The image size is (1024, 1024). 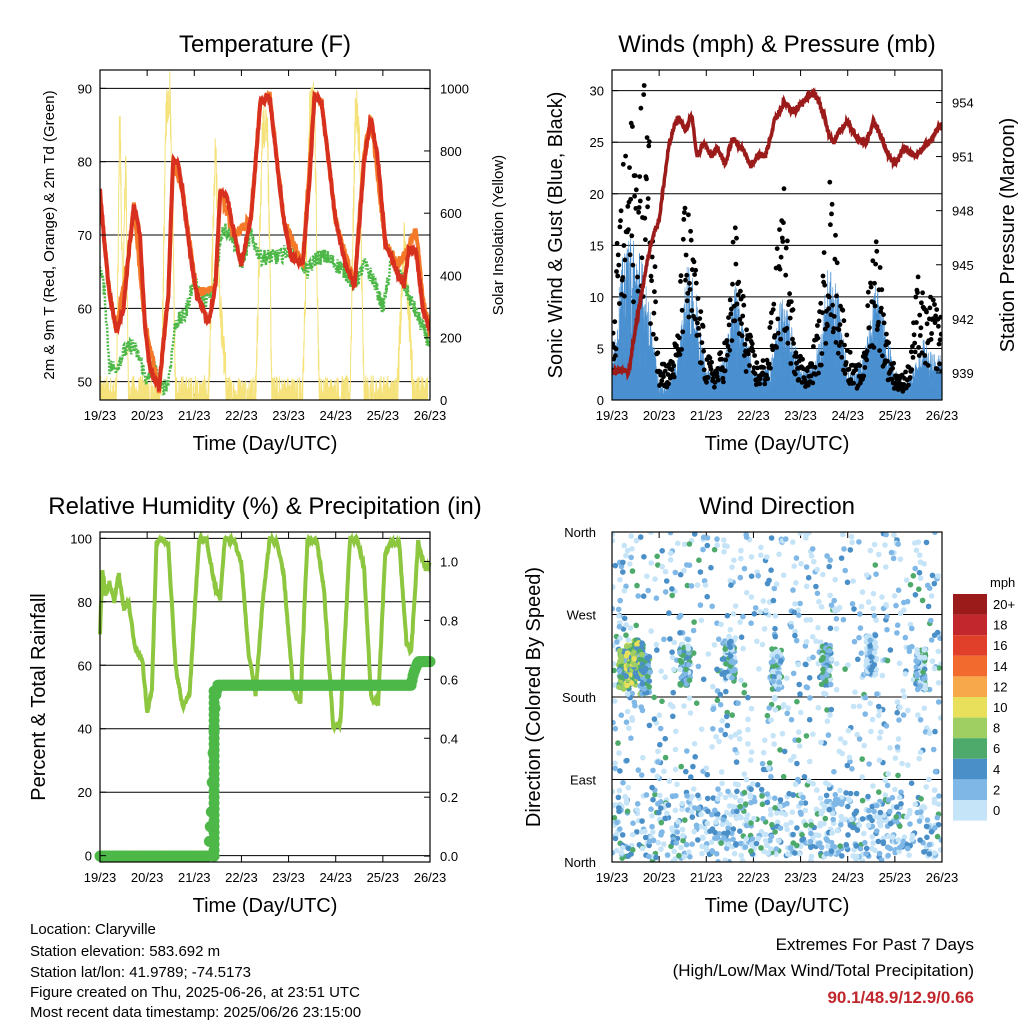 I want to click on direction-xtick-label: 23/23, so click(x=800, y=877).